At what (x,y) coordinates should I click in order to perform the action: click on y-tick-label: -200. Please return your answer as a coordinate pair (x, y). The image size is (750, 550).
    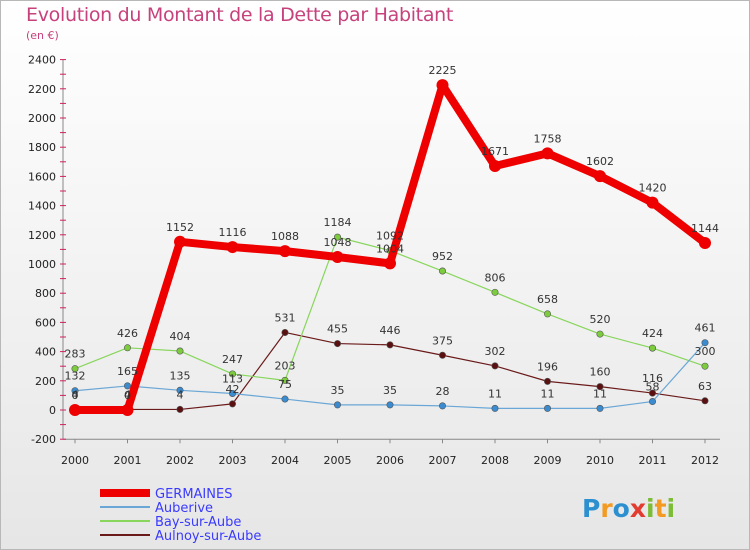
    Looking at the image, I should click on (43, 439).